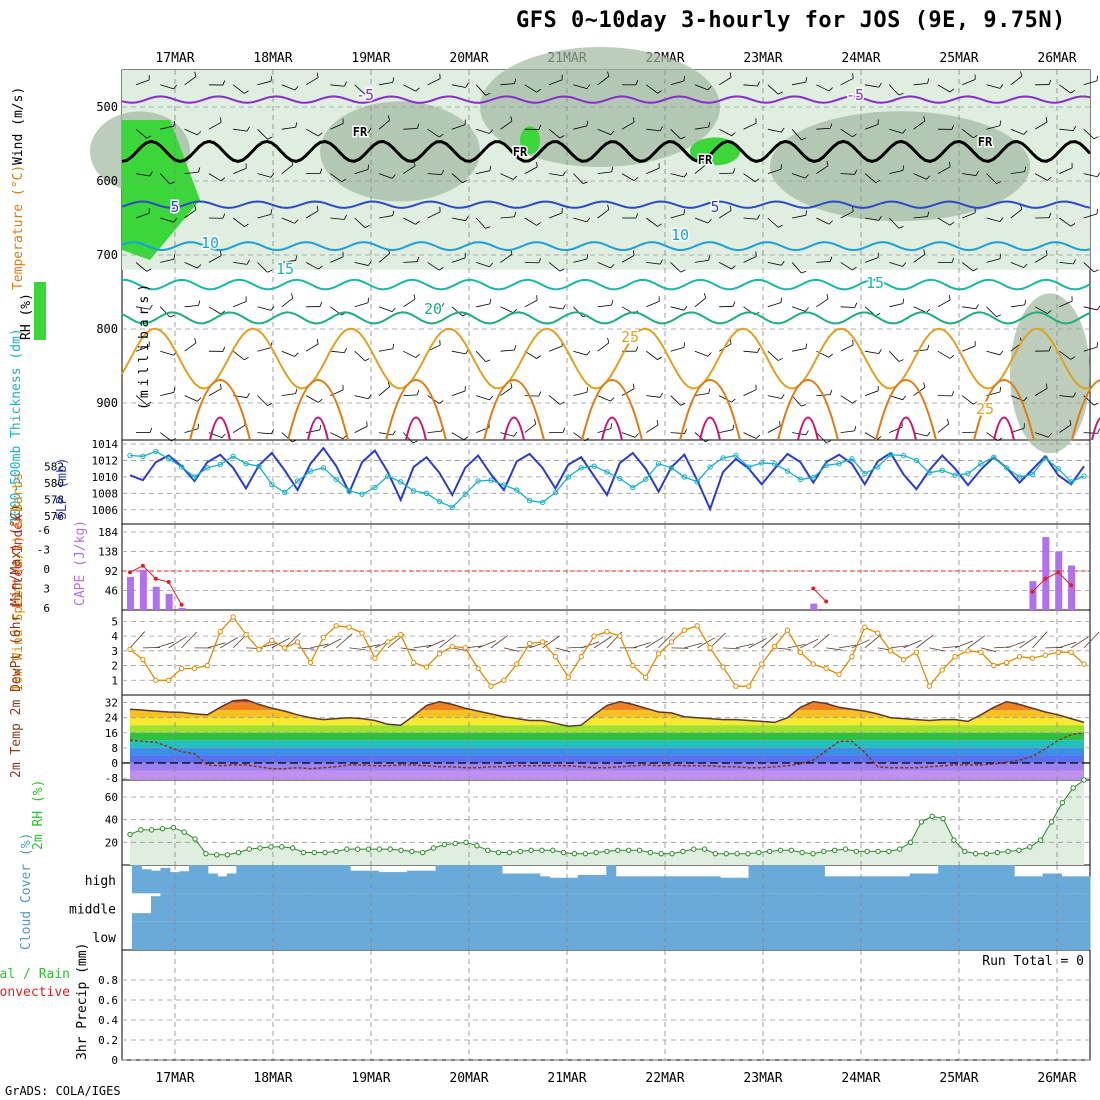 The height and width of the screenshot is (1100, 1100). I want to click on temperature-label-FR: FR, so click(520, 152).